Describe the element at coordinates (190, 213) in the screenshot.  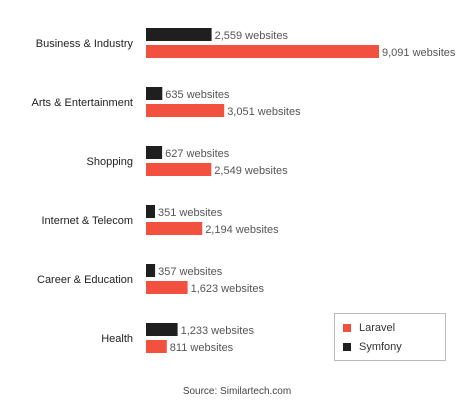
I see `value-label-symfony: 351 websites` at that location.